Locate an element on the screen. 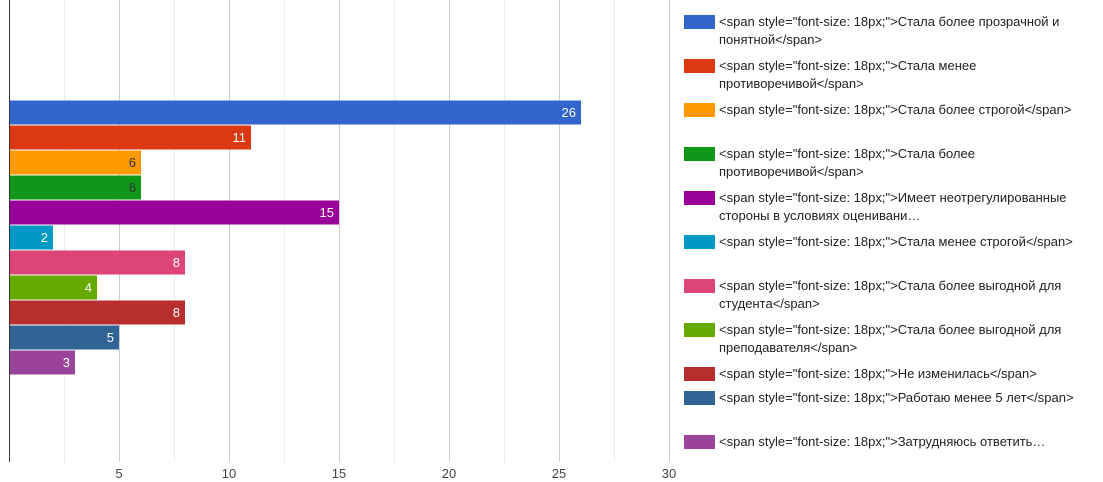 The width and height of the screenshot is (1103, 482). bar-value-label: 3 is located at coordinates (66, 362).